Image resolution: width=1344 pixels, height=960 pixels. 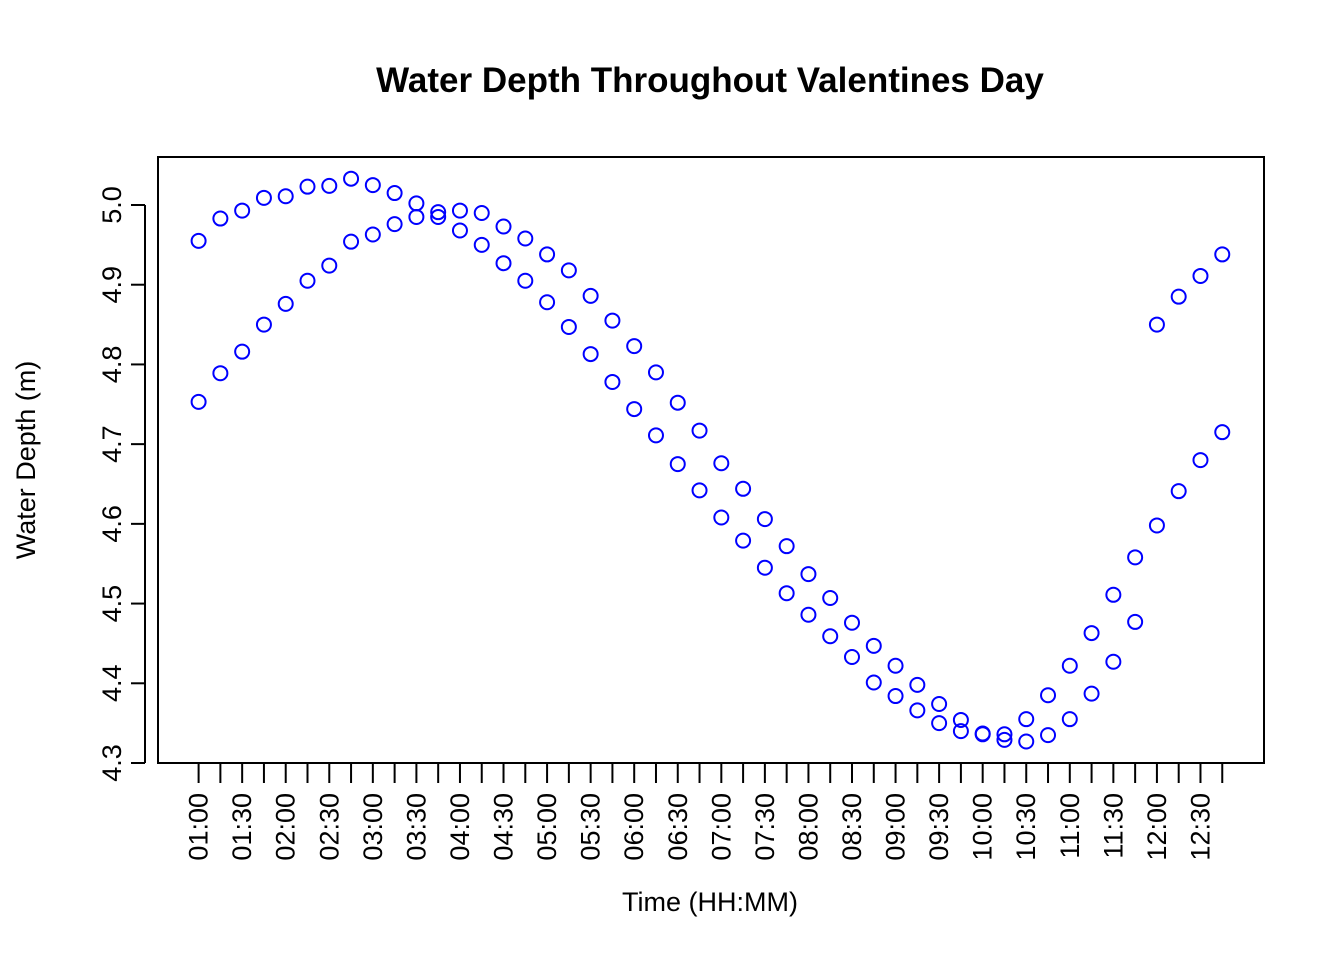 What do you see at coordinates (1157, 827) in the screenshot?
I see `x-tick-label: 12:00` at bounding box center [1157, 827].